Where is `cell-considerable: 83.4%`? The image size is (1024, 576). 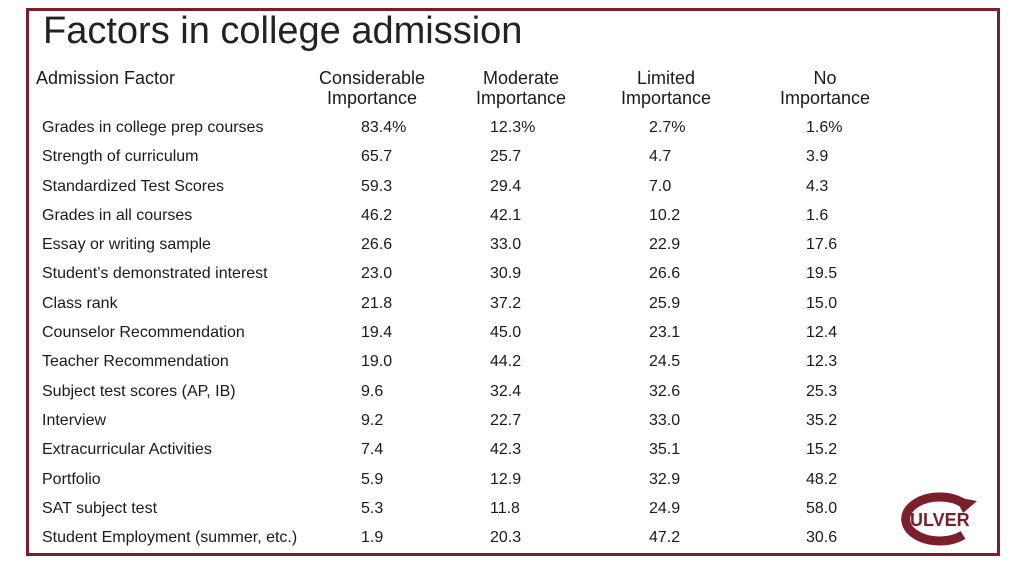 cell-considerable: 83.4% is located at coordinates (384, 127).